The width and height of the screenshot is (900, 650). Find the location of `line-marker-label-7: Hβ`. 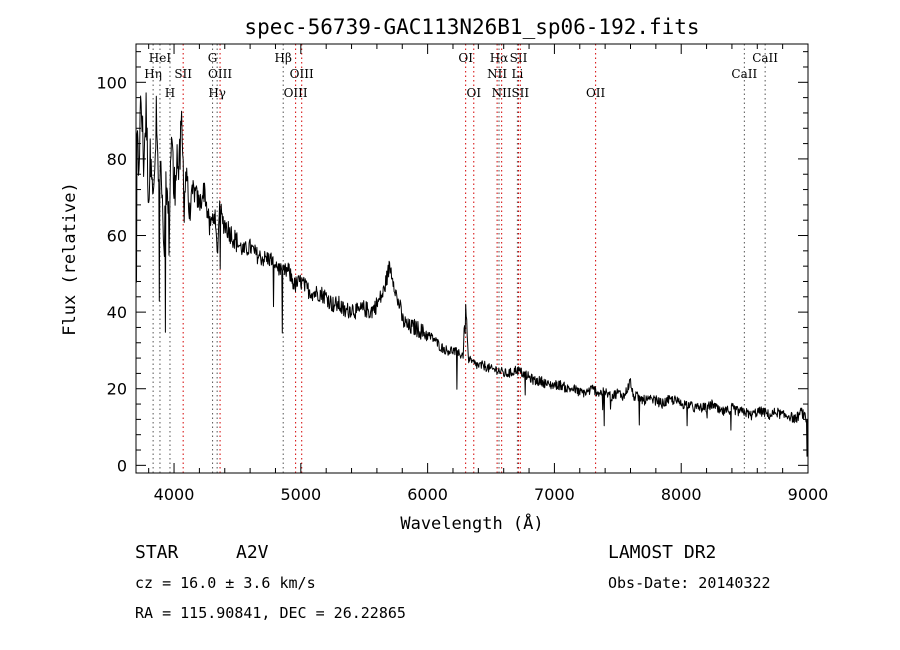

line-marker-label-7: Hβ is located at coordinates (283, 58).